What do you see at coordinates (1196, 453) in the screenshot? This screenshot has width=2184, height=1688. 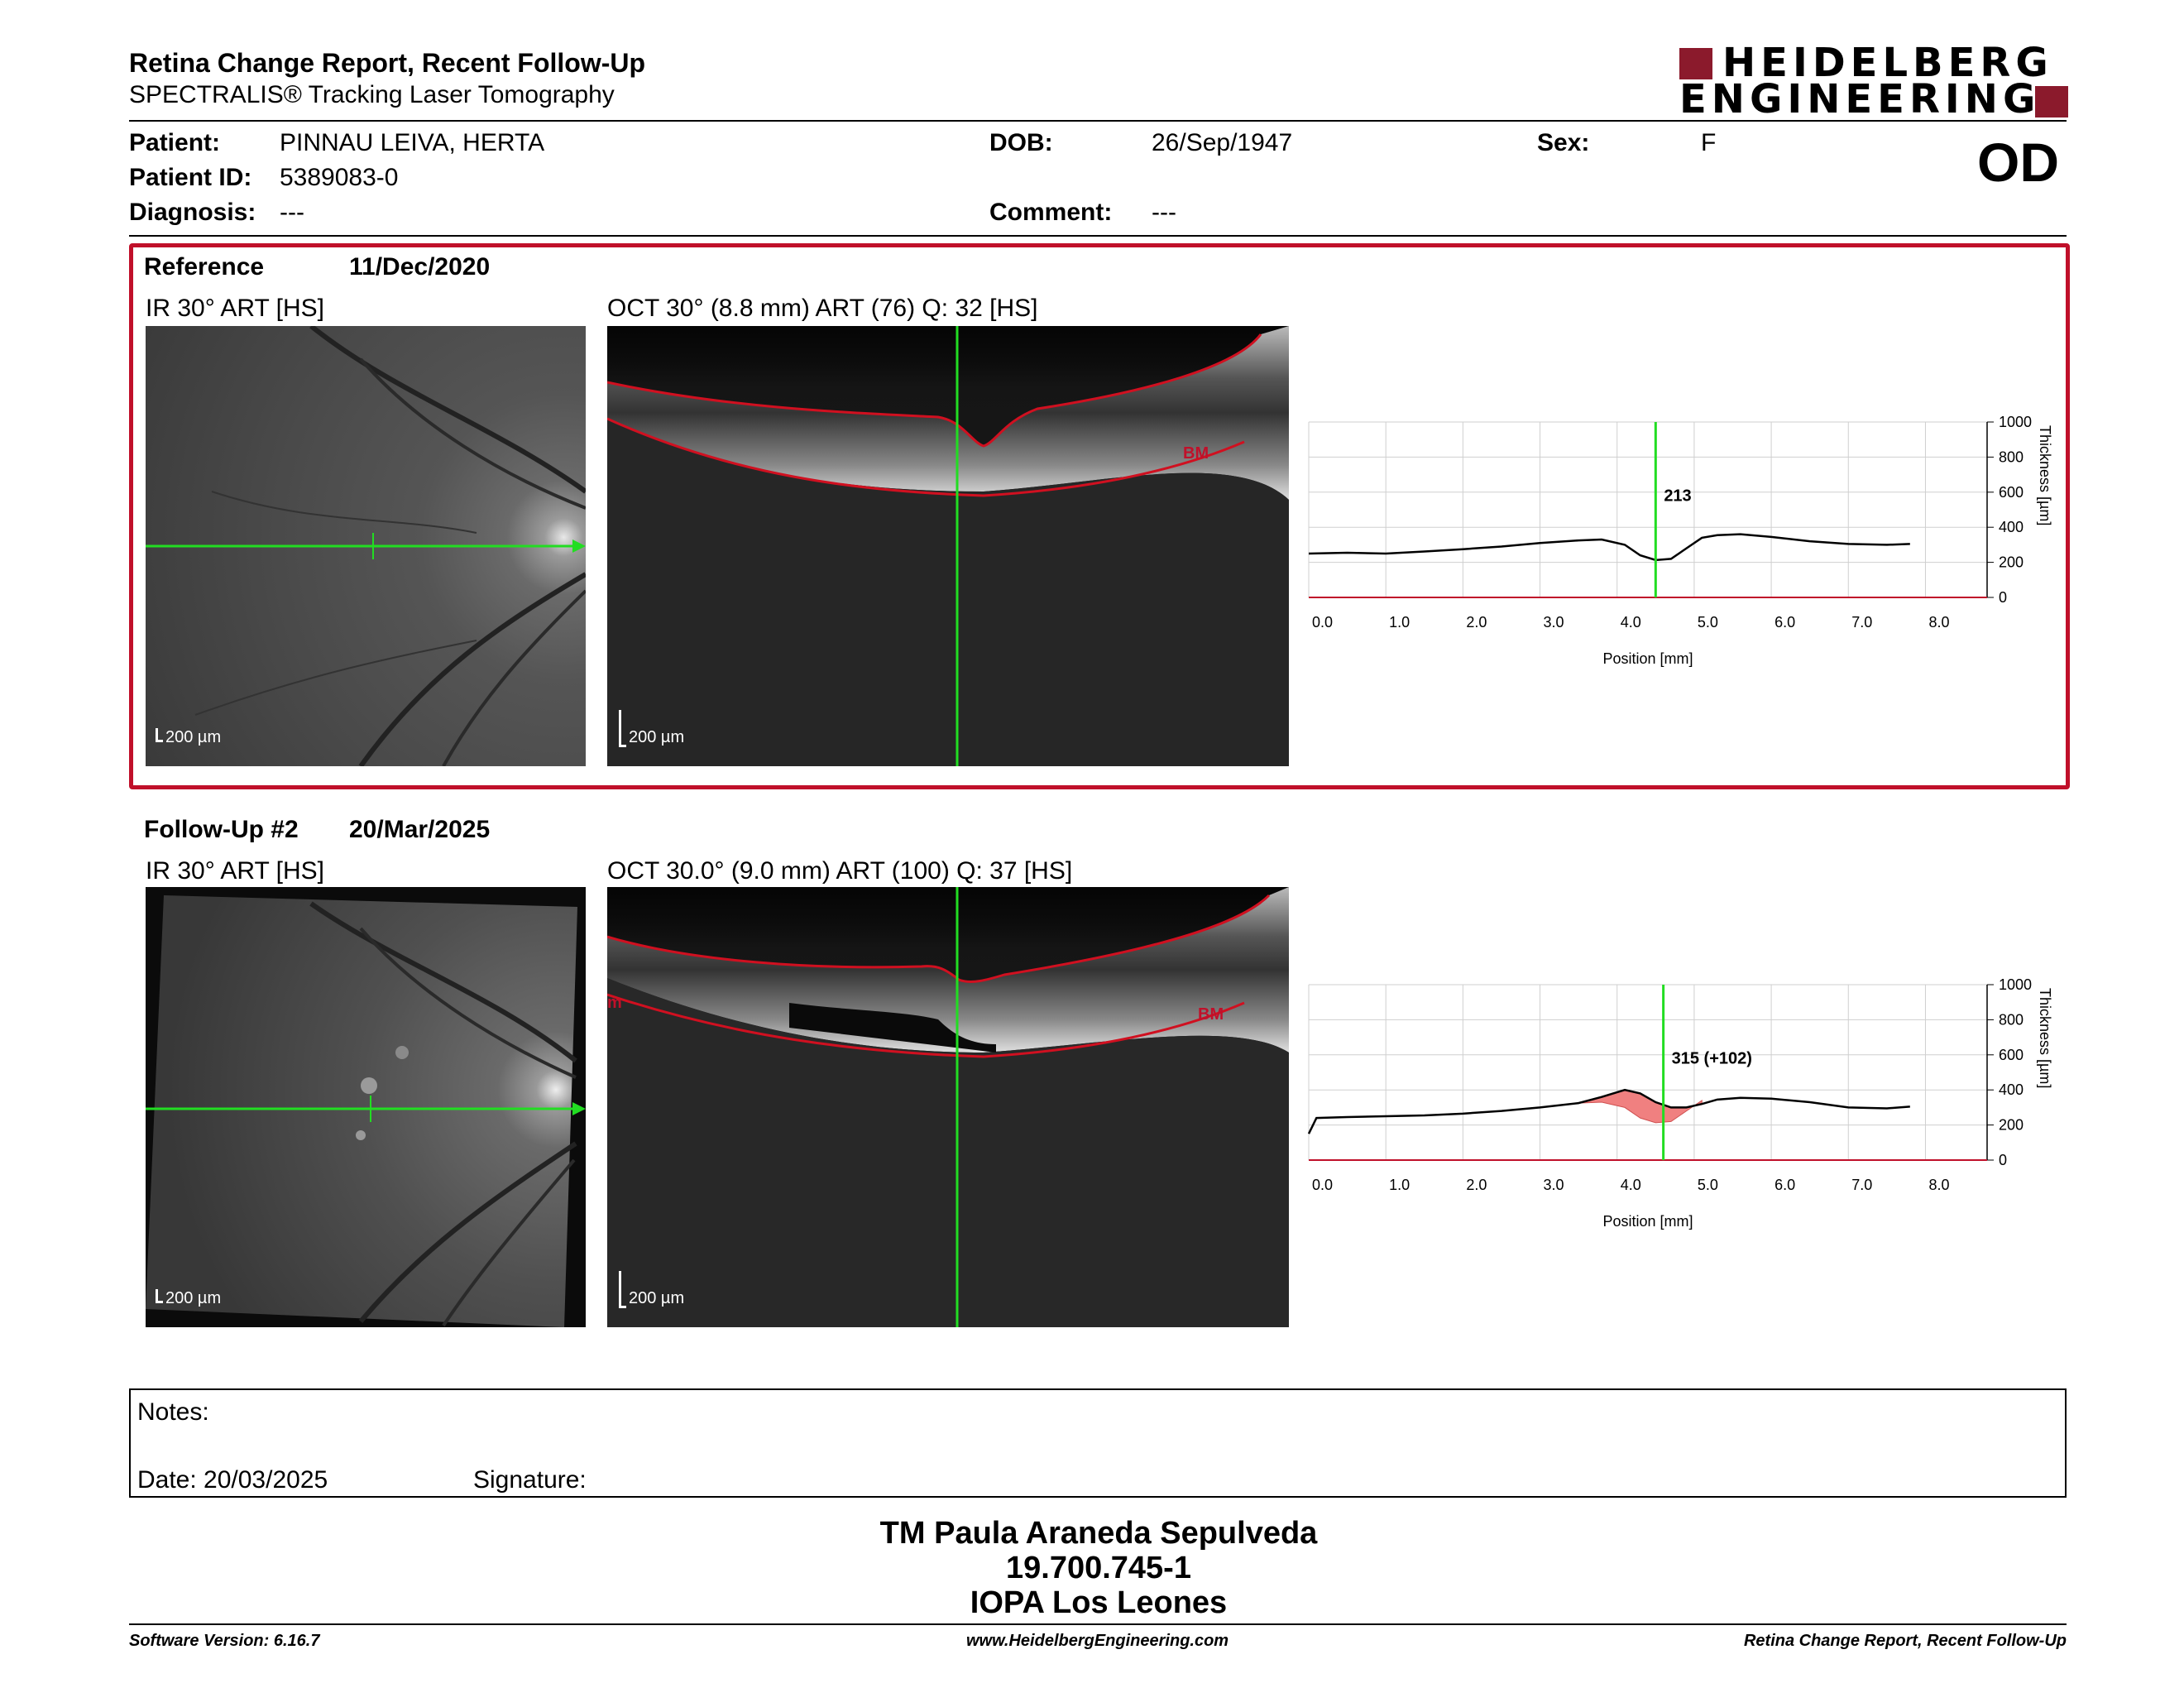 I see `reference-bm-label: BM` at bounding box center [1196, 453].